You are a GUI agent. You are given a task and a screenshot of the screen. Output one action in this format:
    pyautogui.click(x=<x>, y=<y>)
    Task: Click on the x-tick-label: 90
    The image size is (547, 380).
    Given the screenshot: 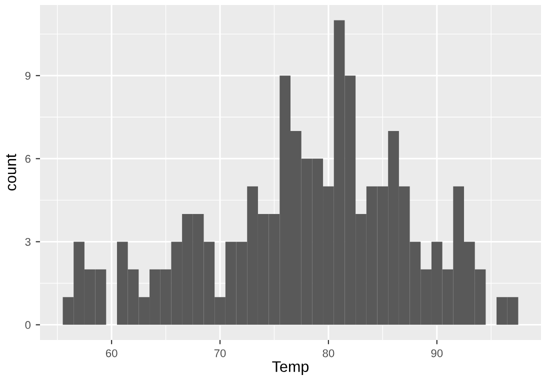 What is the action you would take?
    pyautogui.click(x=437, y=353)
    